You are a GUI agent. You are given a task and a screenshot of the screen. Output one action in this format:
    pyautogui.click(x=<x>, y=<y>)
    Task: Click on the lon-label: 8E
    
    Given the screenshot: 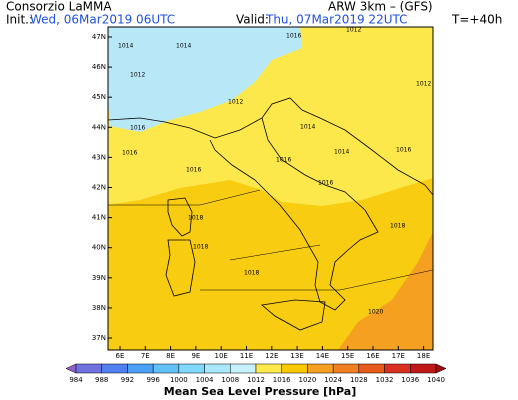 What is the action you would take?
    pyautogui.click(x=170, y=356)
    